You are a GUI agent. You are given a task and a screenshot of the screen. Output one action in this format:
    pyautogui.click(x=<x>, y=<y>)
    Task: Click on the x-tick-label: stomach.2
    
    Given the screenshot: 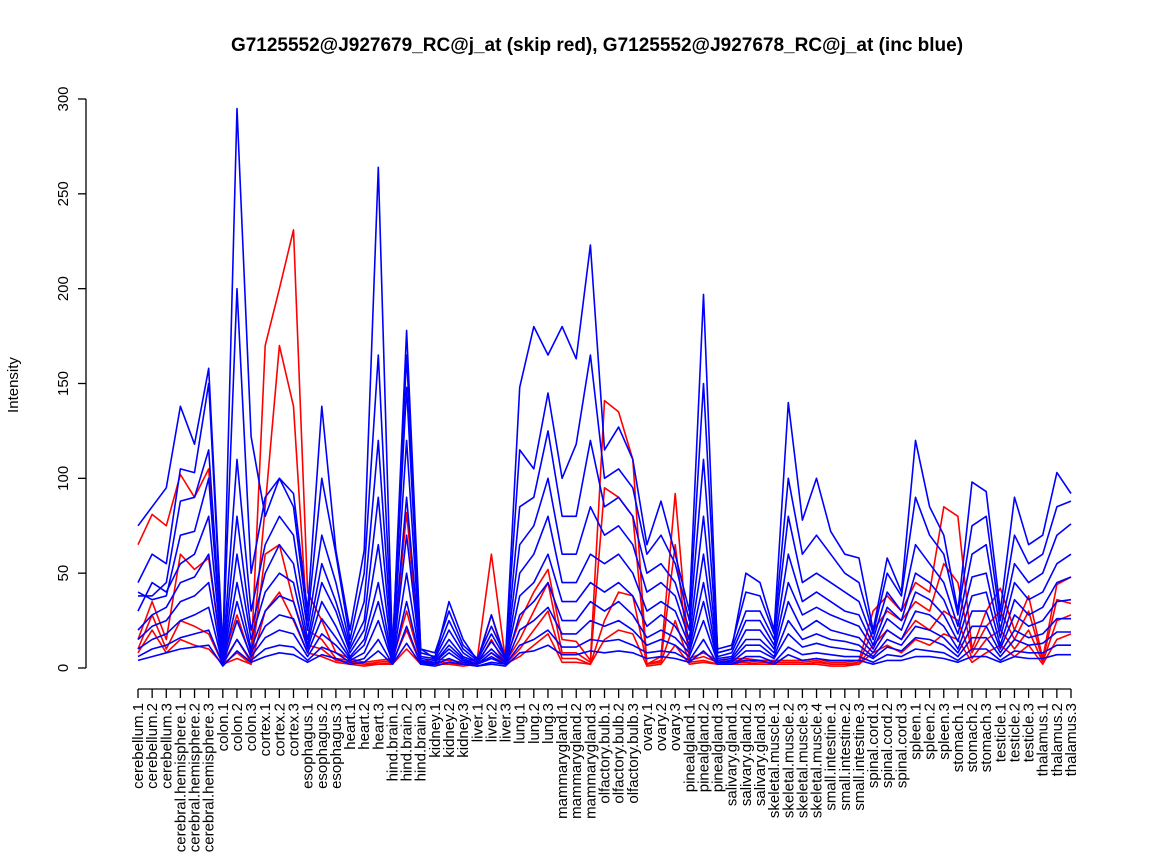 What is the action you would take?
    pyautogui.click(x=972, y=737)
    